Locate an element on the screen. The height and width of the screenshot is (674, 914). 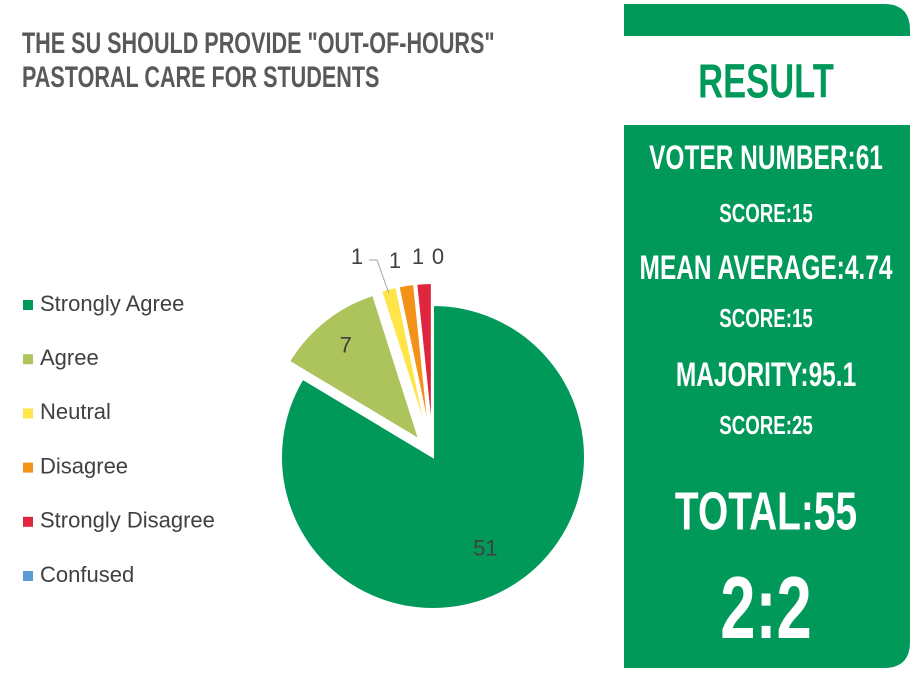
chart-title: THE SU SHOULD PROVIDE "OUT-OF-HOURS" is located at coordinates (258, 42).